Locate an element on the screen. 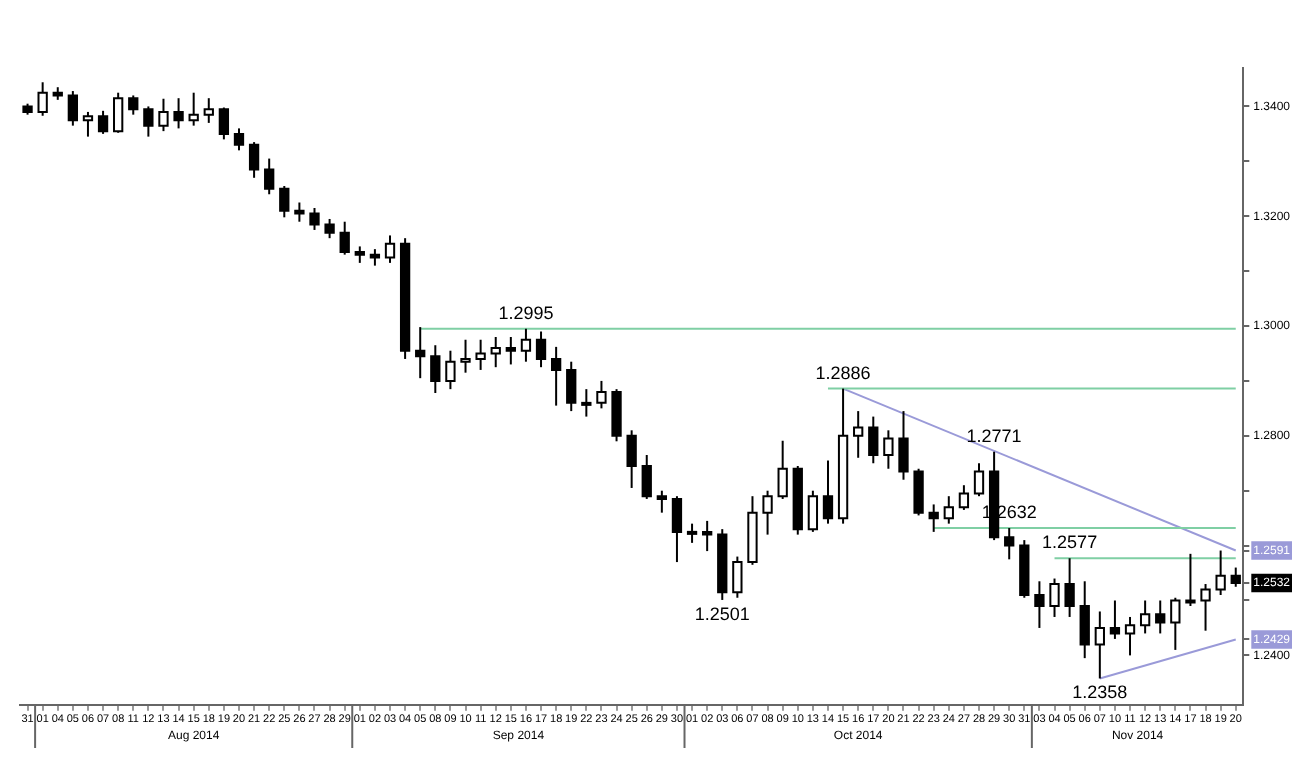  annotation: 1.2771 is located at coordinates (994, 435).